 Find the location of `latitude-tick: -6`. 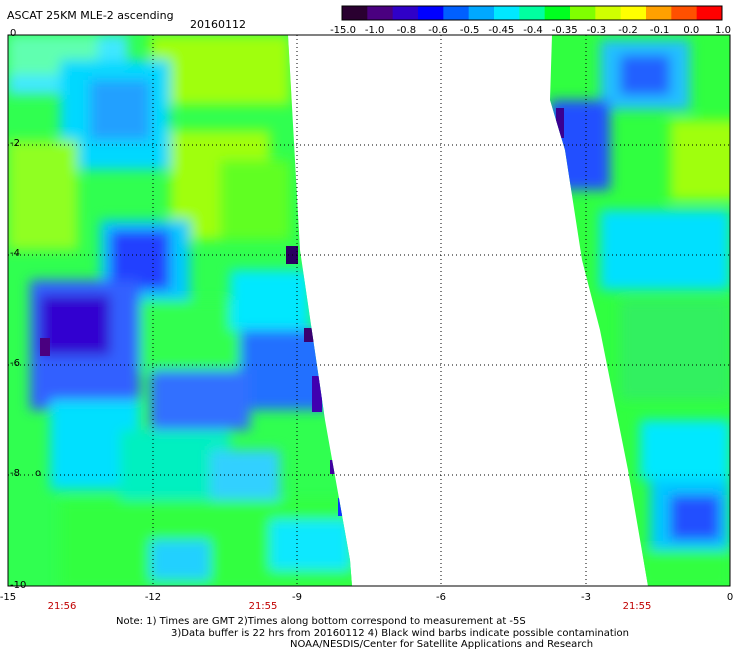

latitude-tick: -6 is located at coordinates (15, 363).